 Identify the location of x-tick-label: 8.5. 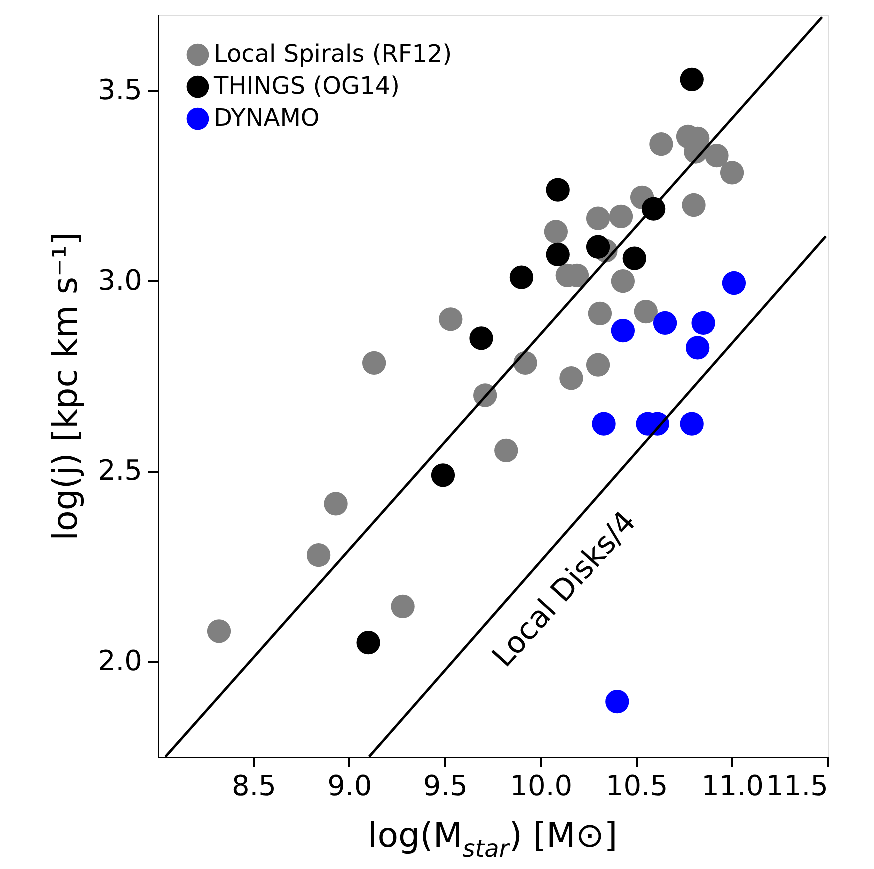
(254, 786).